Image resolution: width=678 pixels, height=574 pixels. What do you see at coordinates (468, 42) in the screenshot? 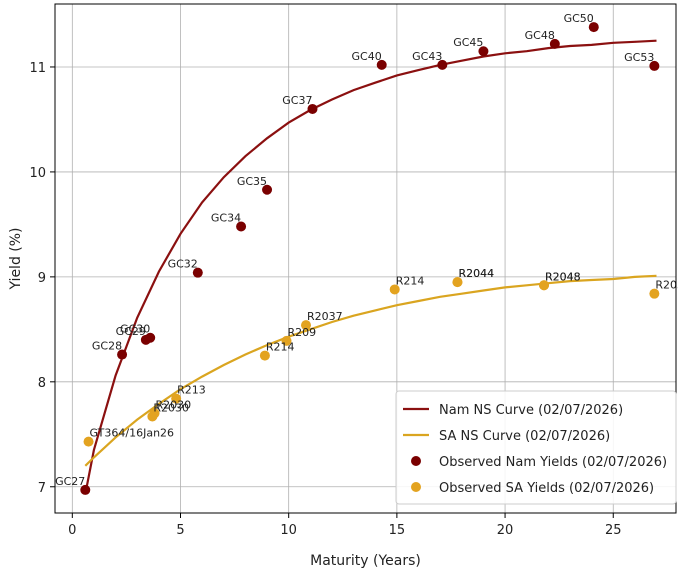
I see `point-label: GC45` at bounding box center [468, 42].